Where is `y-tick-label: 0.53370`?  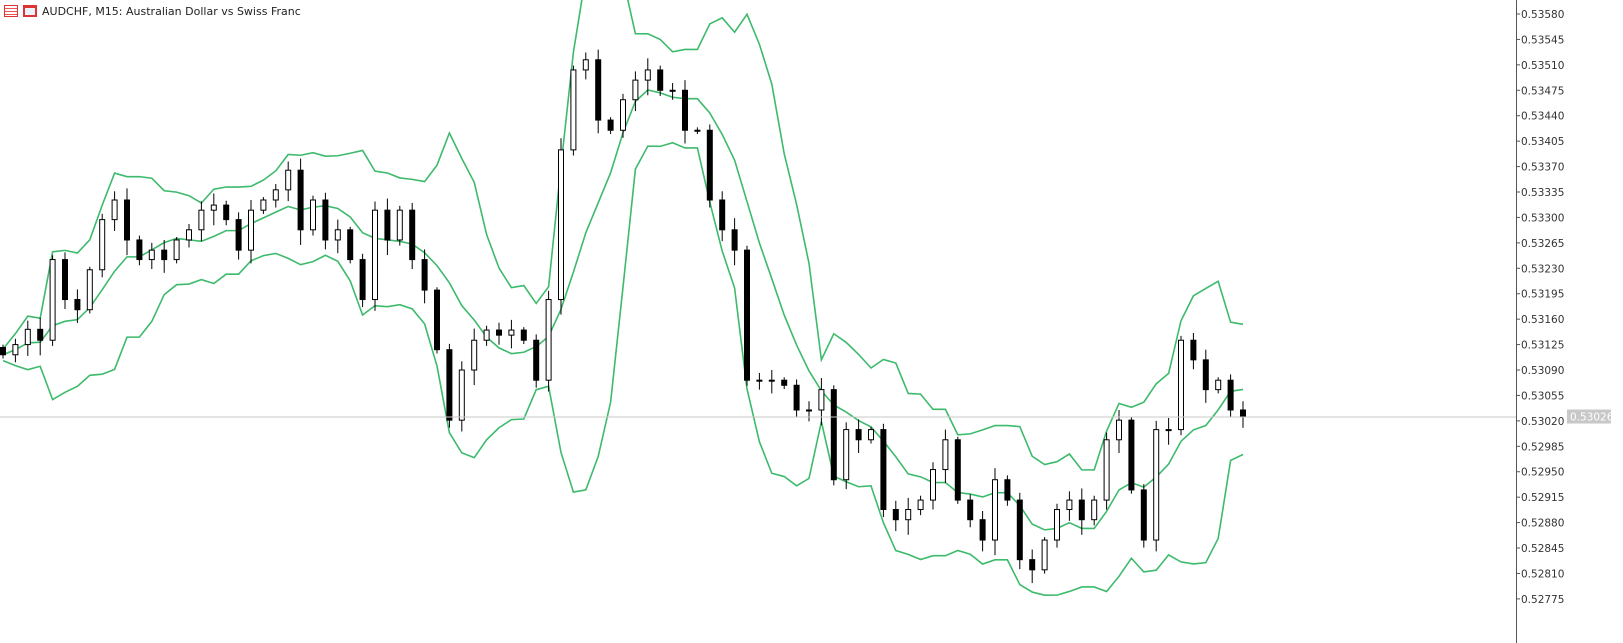
y-tick-label: 0.53370 is located at coordinates (1542, 168).